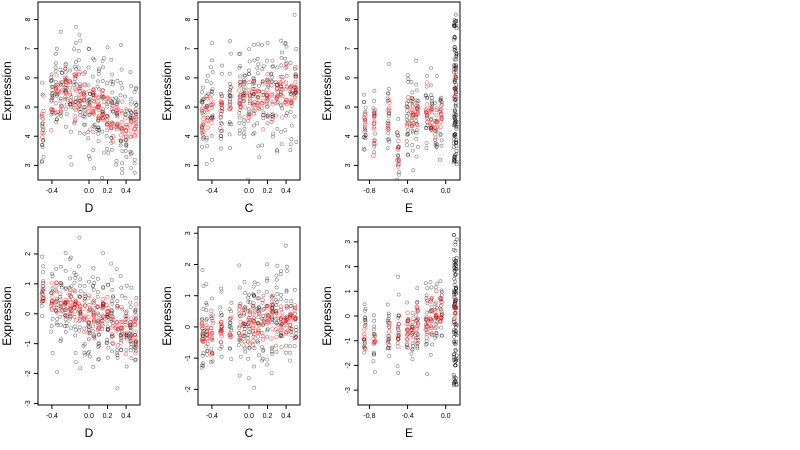 The height and width of the screenshot is (450, 800). I want to click on x-tick-label: 0.0, so click(249, 191).